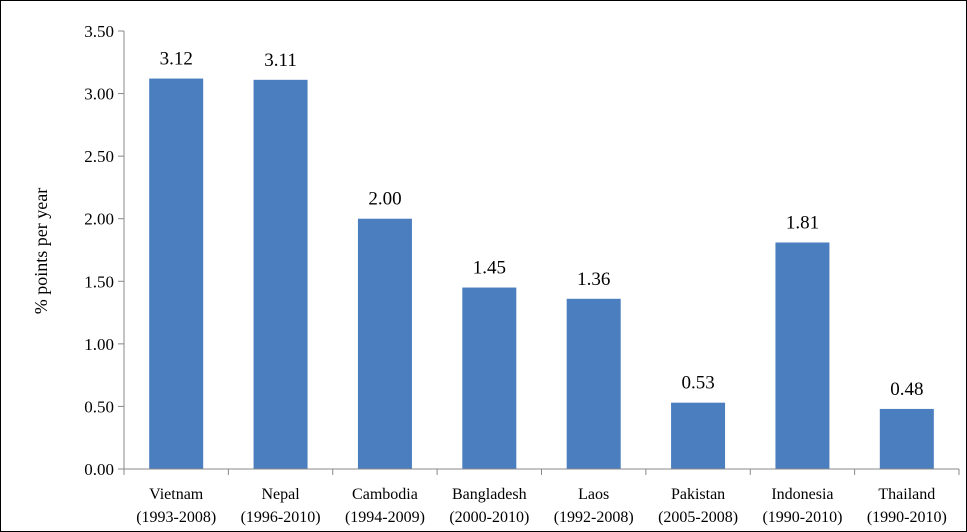 The image size is (967, 532). What do you see at coordinates (99, 281) in the screenshot?
I see `y-tick-label: 1.50` at bounding box center [99, 281].